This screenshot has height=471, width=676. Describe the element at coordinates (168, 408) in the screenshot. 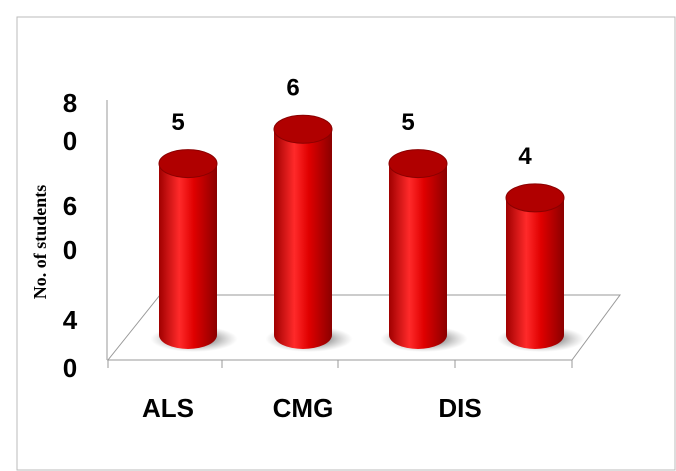

I see `x-tick-label: ALS` at that location.